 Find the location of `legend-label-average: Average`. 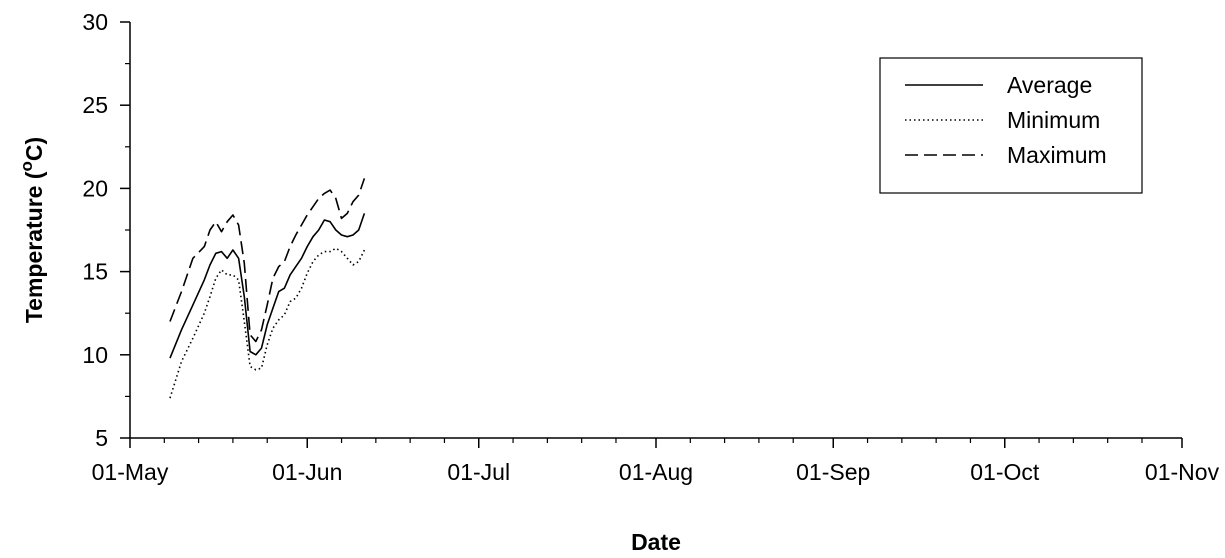

legend-label-average: Average is located at coordinates (1049, 85).